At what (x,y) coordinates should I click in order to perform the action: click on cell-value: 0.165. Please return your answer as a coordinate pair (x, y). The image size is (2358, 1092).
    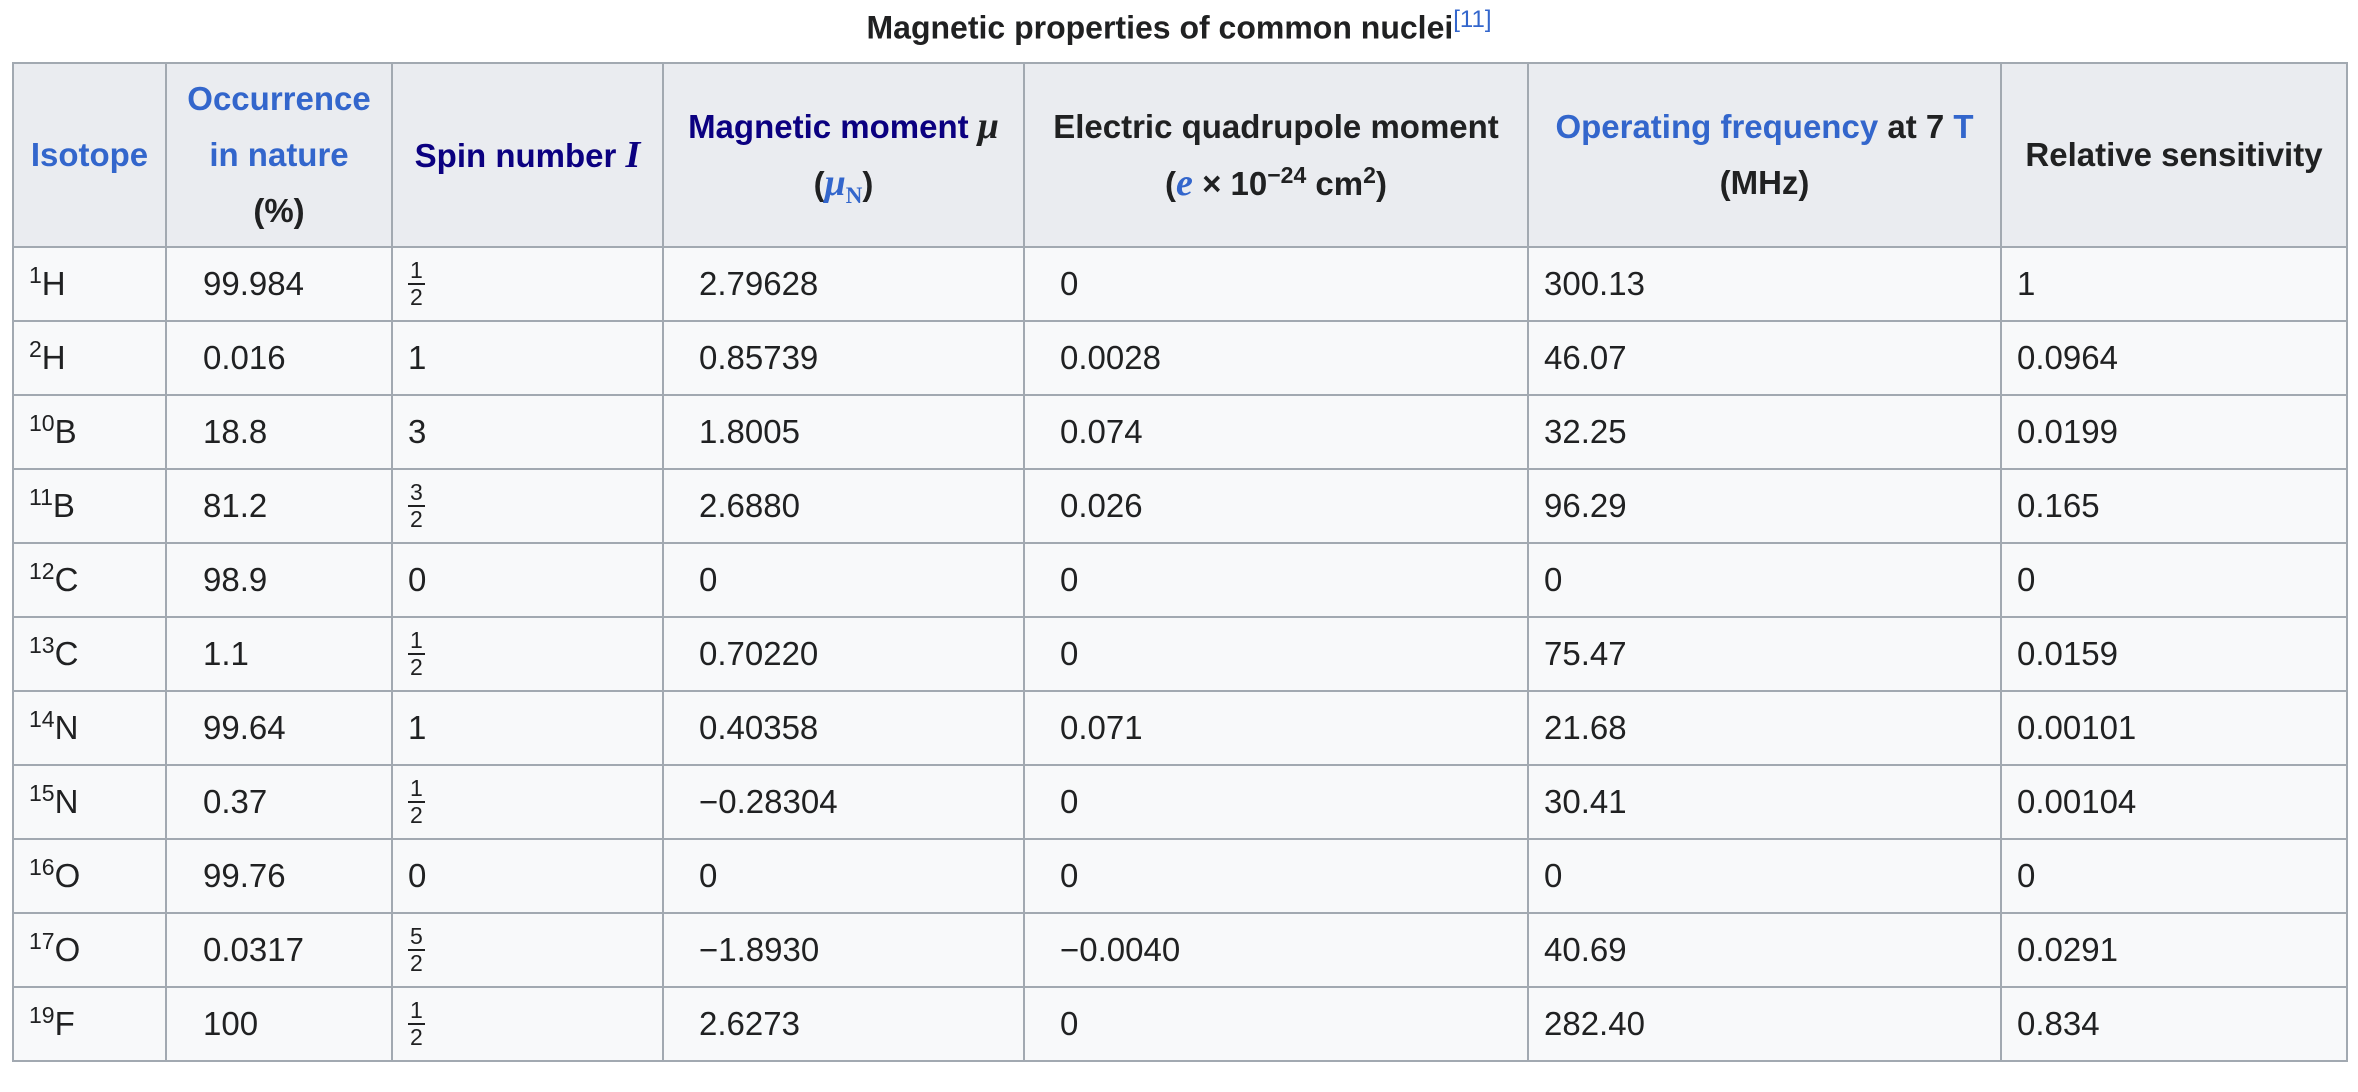
    Looking at the image, I should click on (2058, 505).